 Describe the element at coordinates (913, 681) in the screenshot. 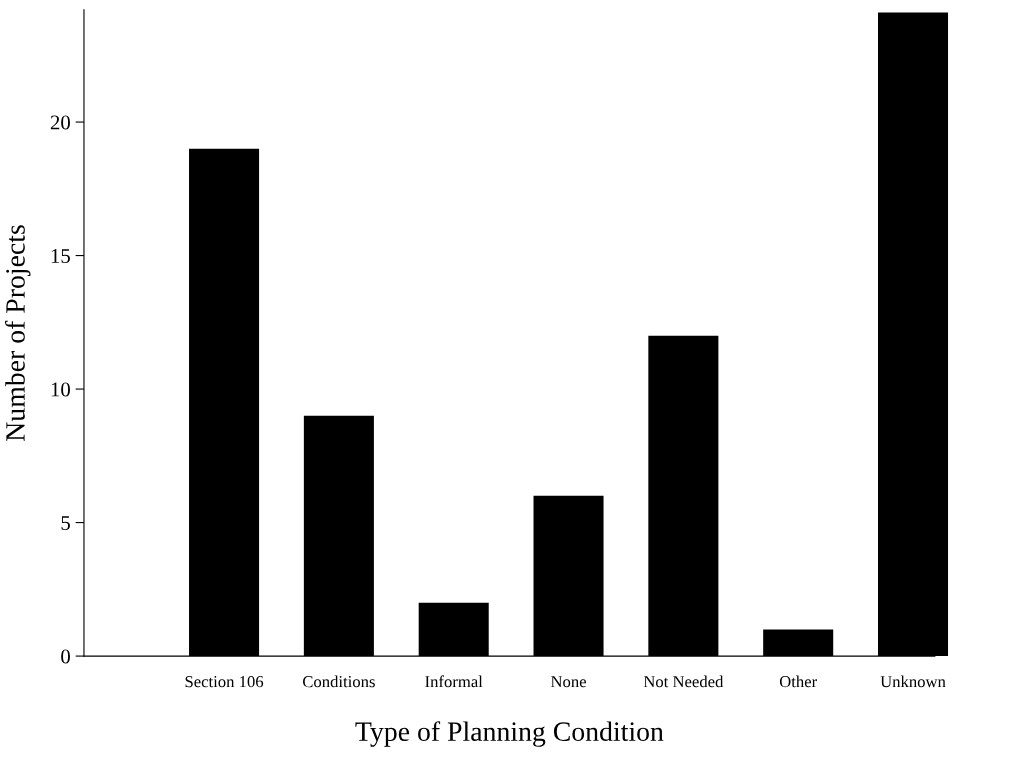

I see `x-tick-label: Unknown` at that location.